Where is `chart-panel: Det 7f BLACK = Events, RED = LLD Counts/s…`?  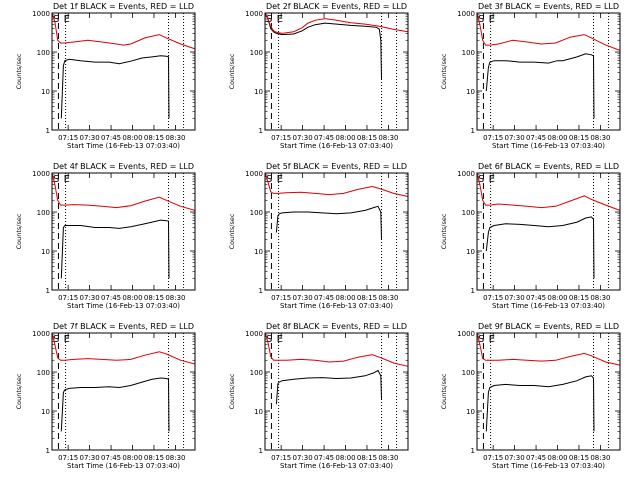
chart-panel: Det 7f BLACK = Events, RED = LLD Counts/s… is located at coordinates (105, 396).